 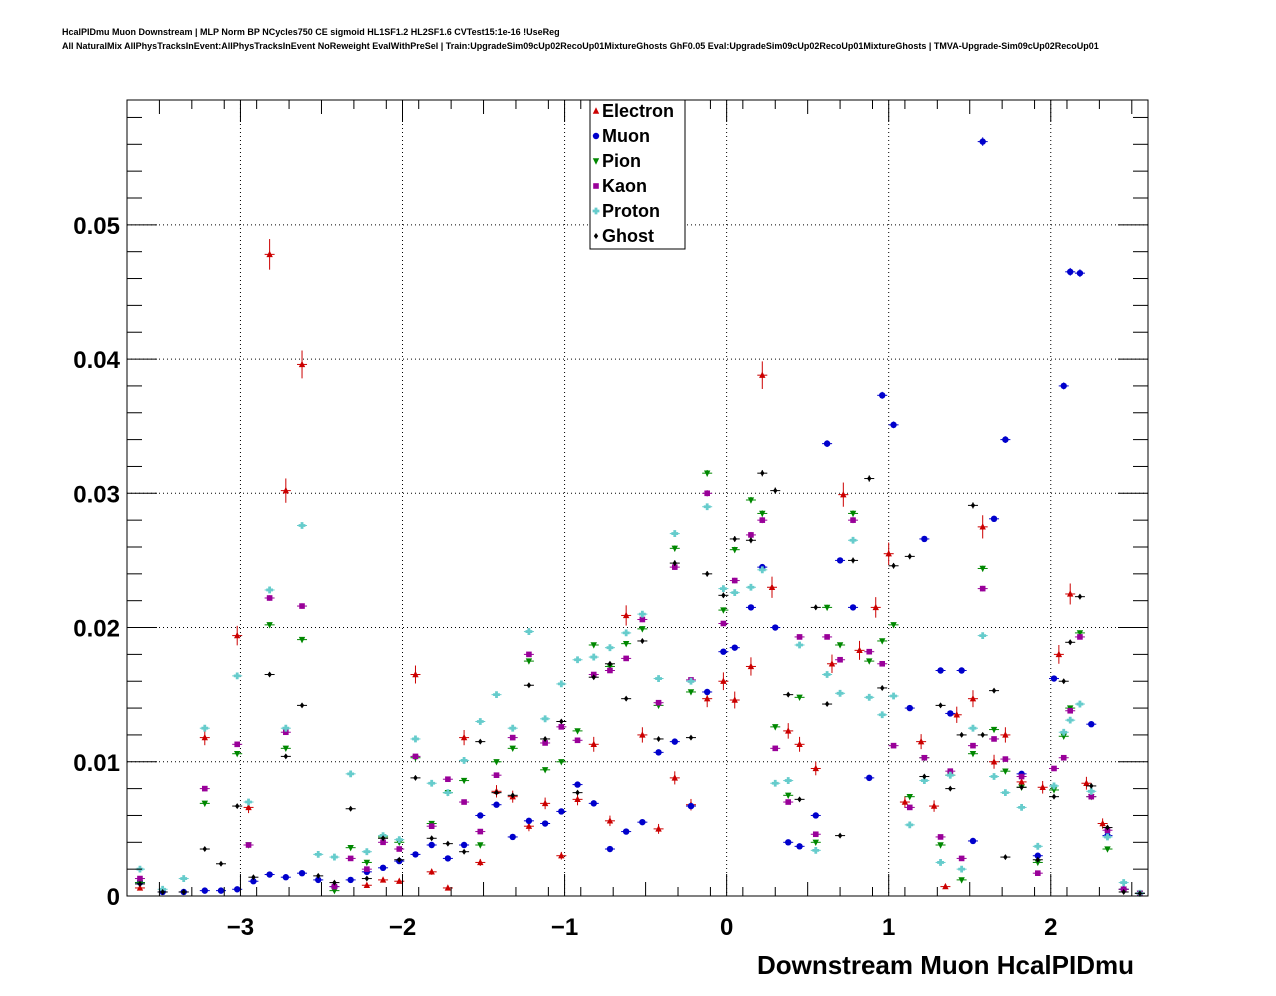 What do you see at coordinates (1050, 927) in the screenshot?
I see `x-tick-label: 2` at bounding box center [1050, 927].